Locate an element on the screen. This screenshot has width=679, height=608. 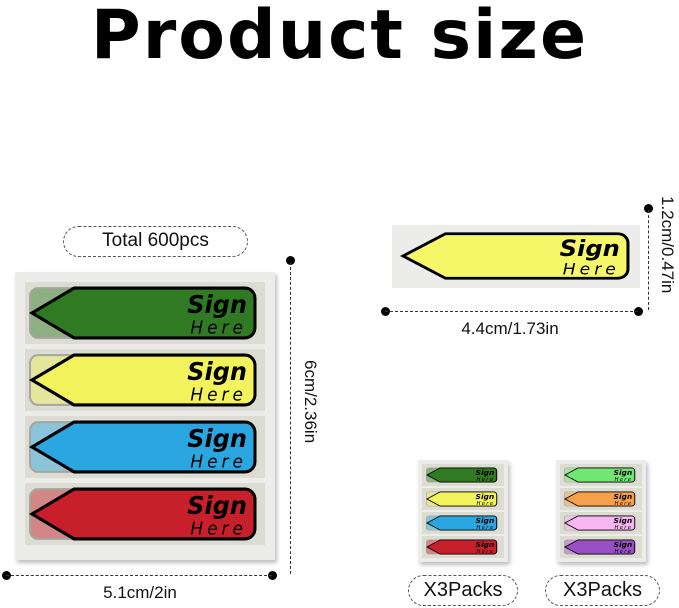
flag-width-line is located at coordinates (511, 311).